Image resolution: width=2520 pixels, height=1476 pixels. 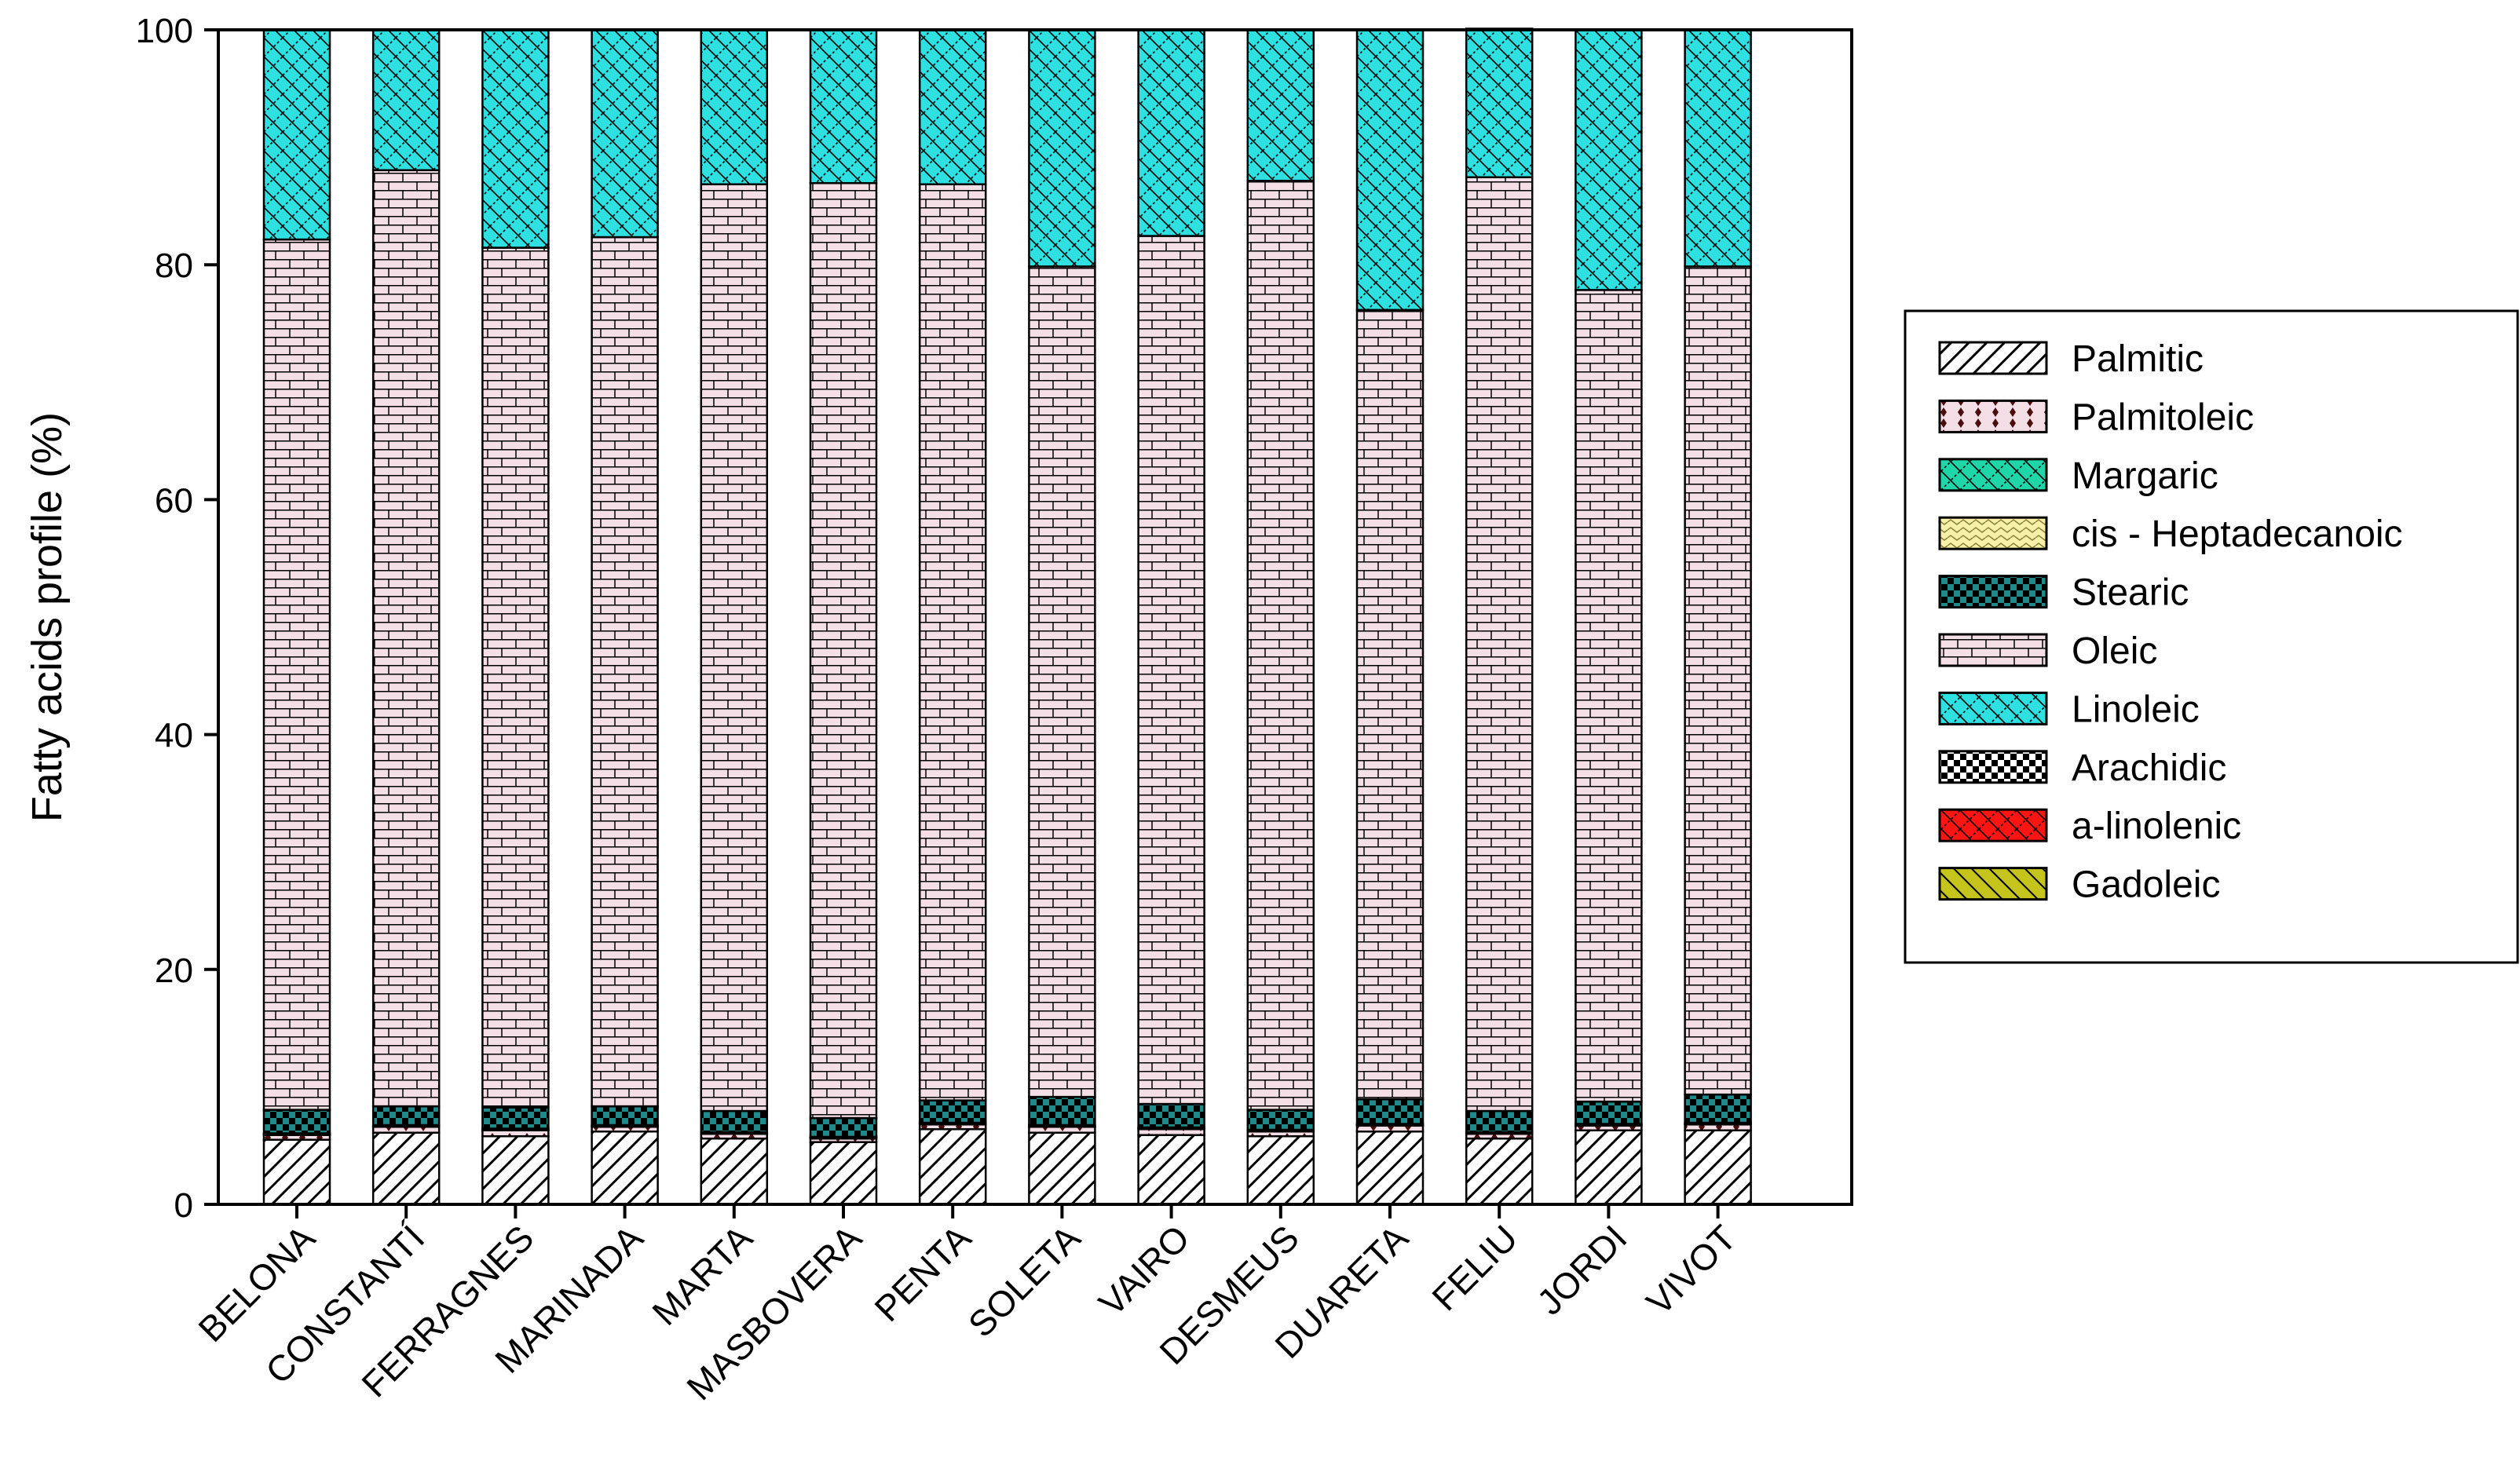 I want to click on bar-stack-belona, so click(x=296, y=617).